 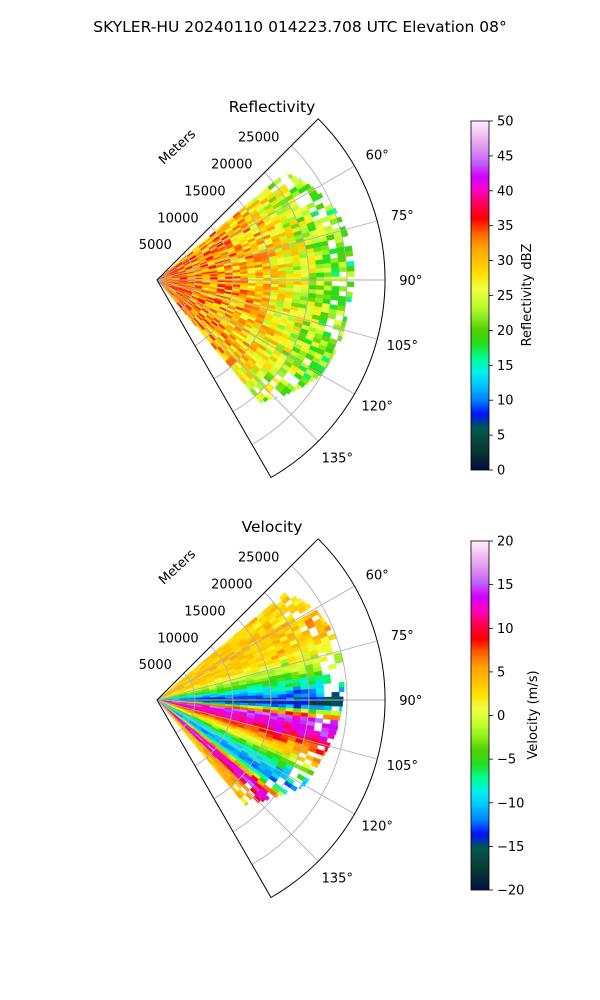 What do you see at coordinates (377, 406) in the screenshot?
I see `reflectivity-azimuth-tick-label: 120°` at bounding box center [377, 406].